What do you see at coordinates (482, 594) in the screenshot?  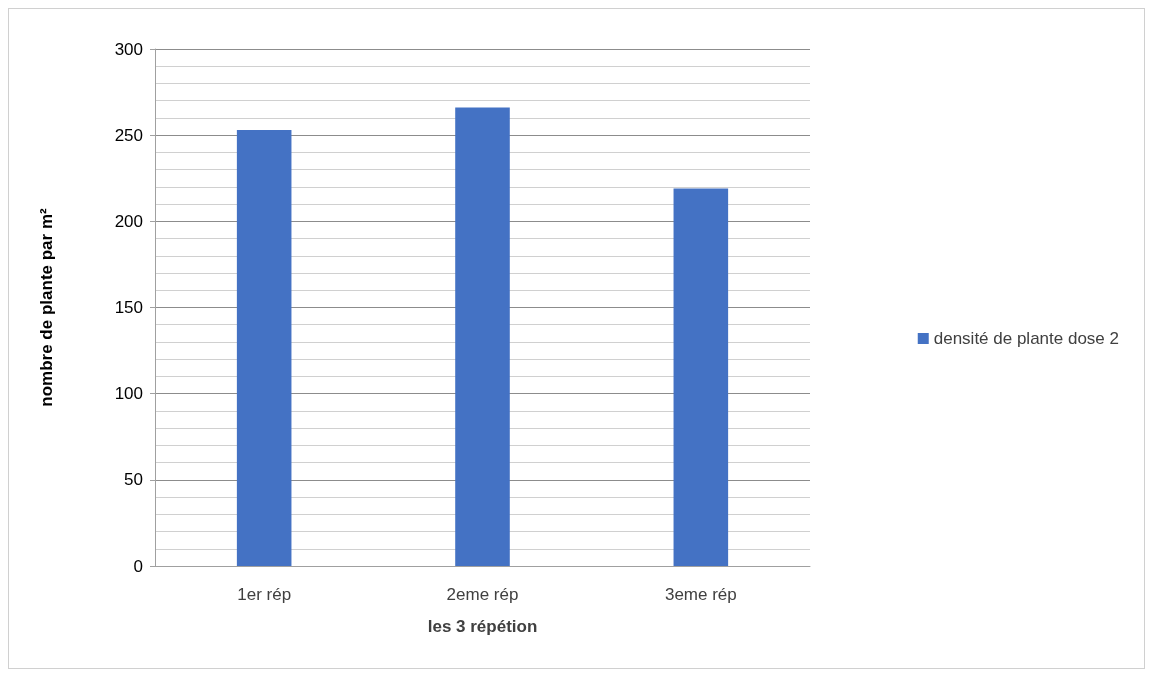 I see `x-tick-label: 2eme rép` at bounding box center [482, 594].